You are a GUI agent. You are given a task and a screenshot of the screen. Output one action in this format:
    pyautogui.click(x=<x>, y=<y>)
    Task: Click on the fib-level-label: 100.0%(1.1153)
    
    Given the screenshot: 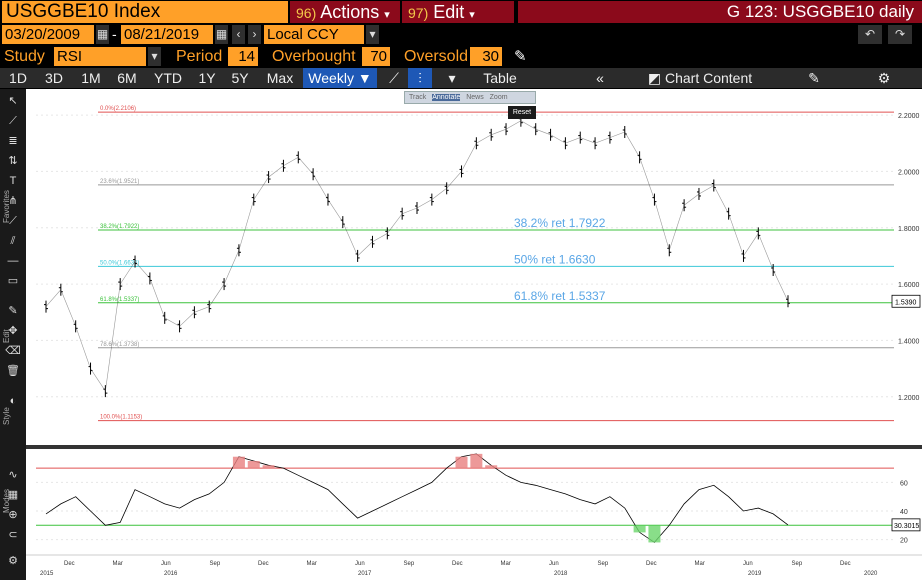 What is the action you would take?
    pyautogui.click(x=121, y=418)
    